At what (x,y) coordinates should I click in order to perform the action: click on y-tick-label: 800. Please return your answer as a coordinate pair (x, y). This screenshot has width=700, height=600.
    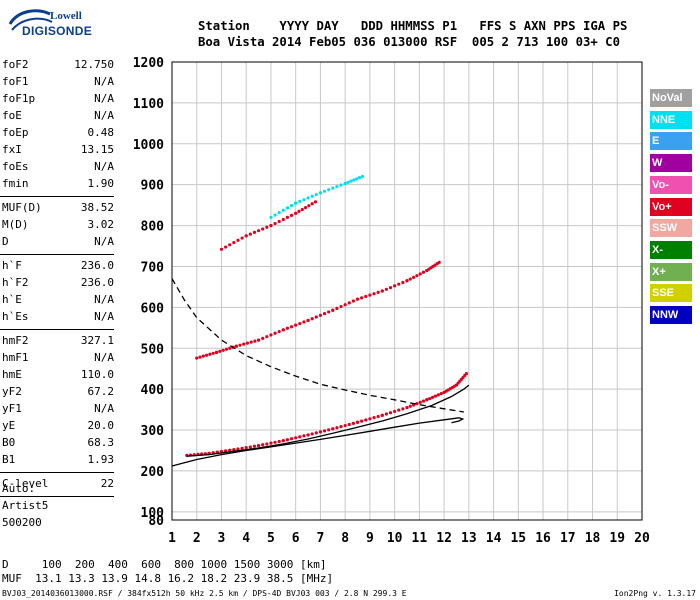
    Looking at the image, I should click on (153, 227).